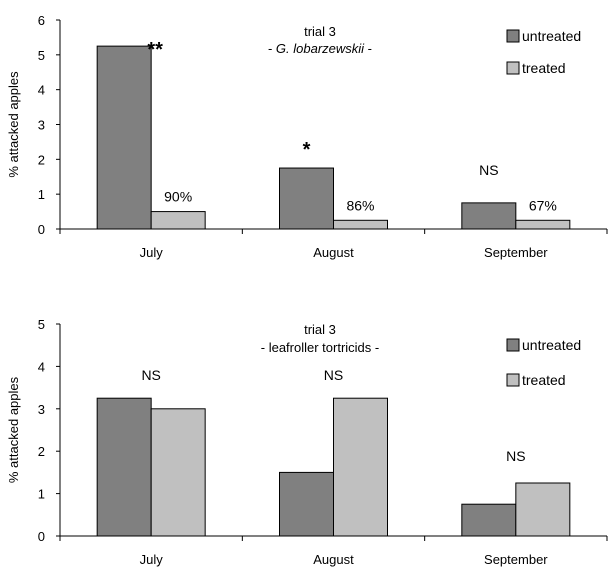 The image size is (613, 569). What do you see at coordinates (543, 205) in the screenshot?
I see `efficacy-label: 67%` at bounding box center [543, 205].